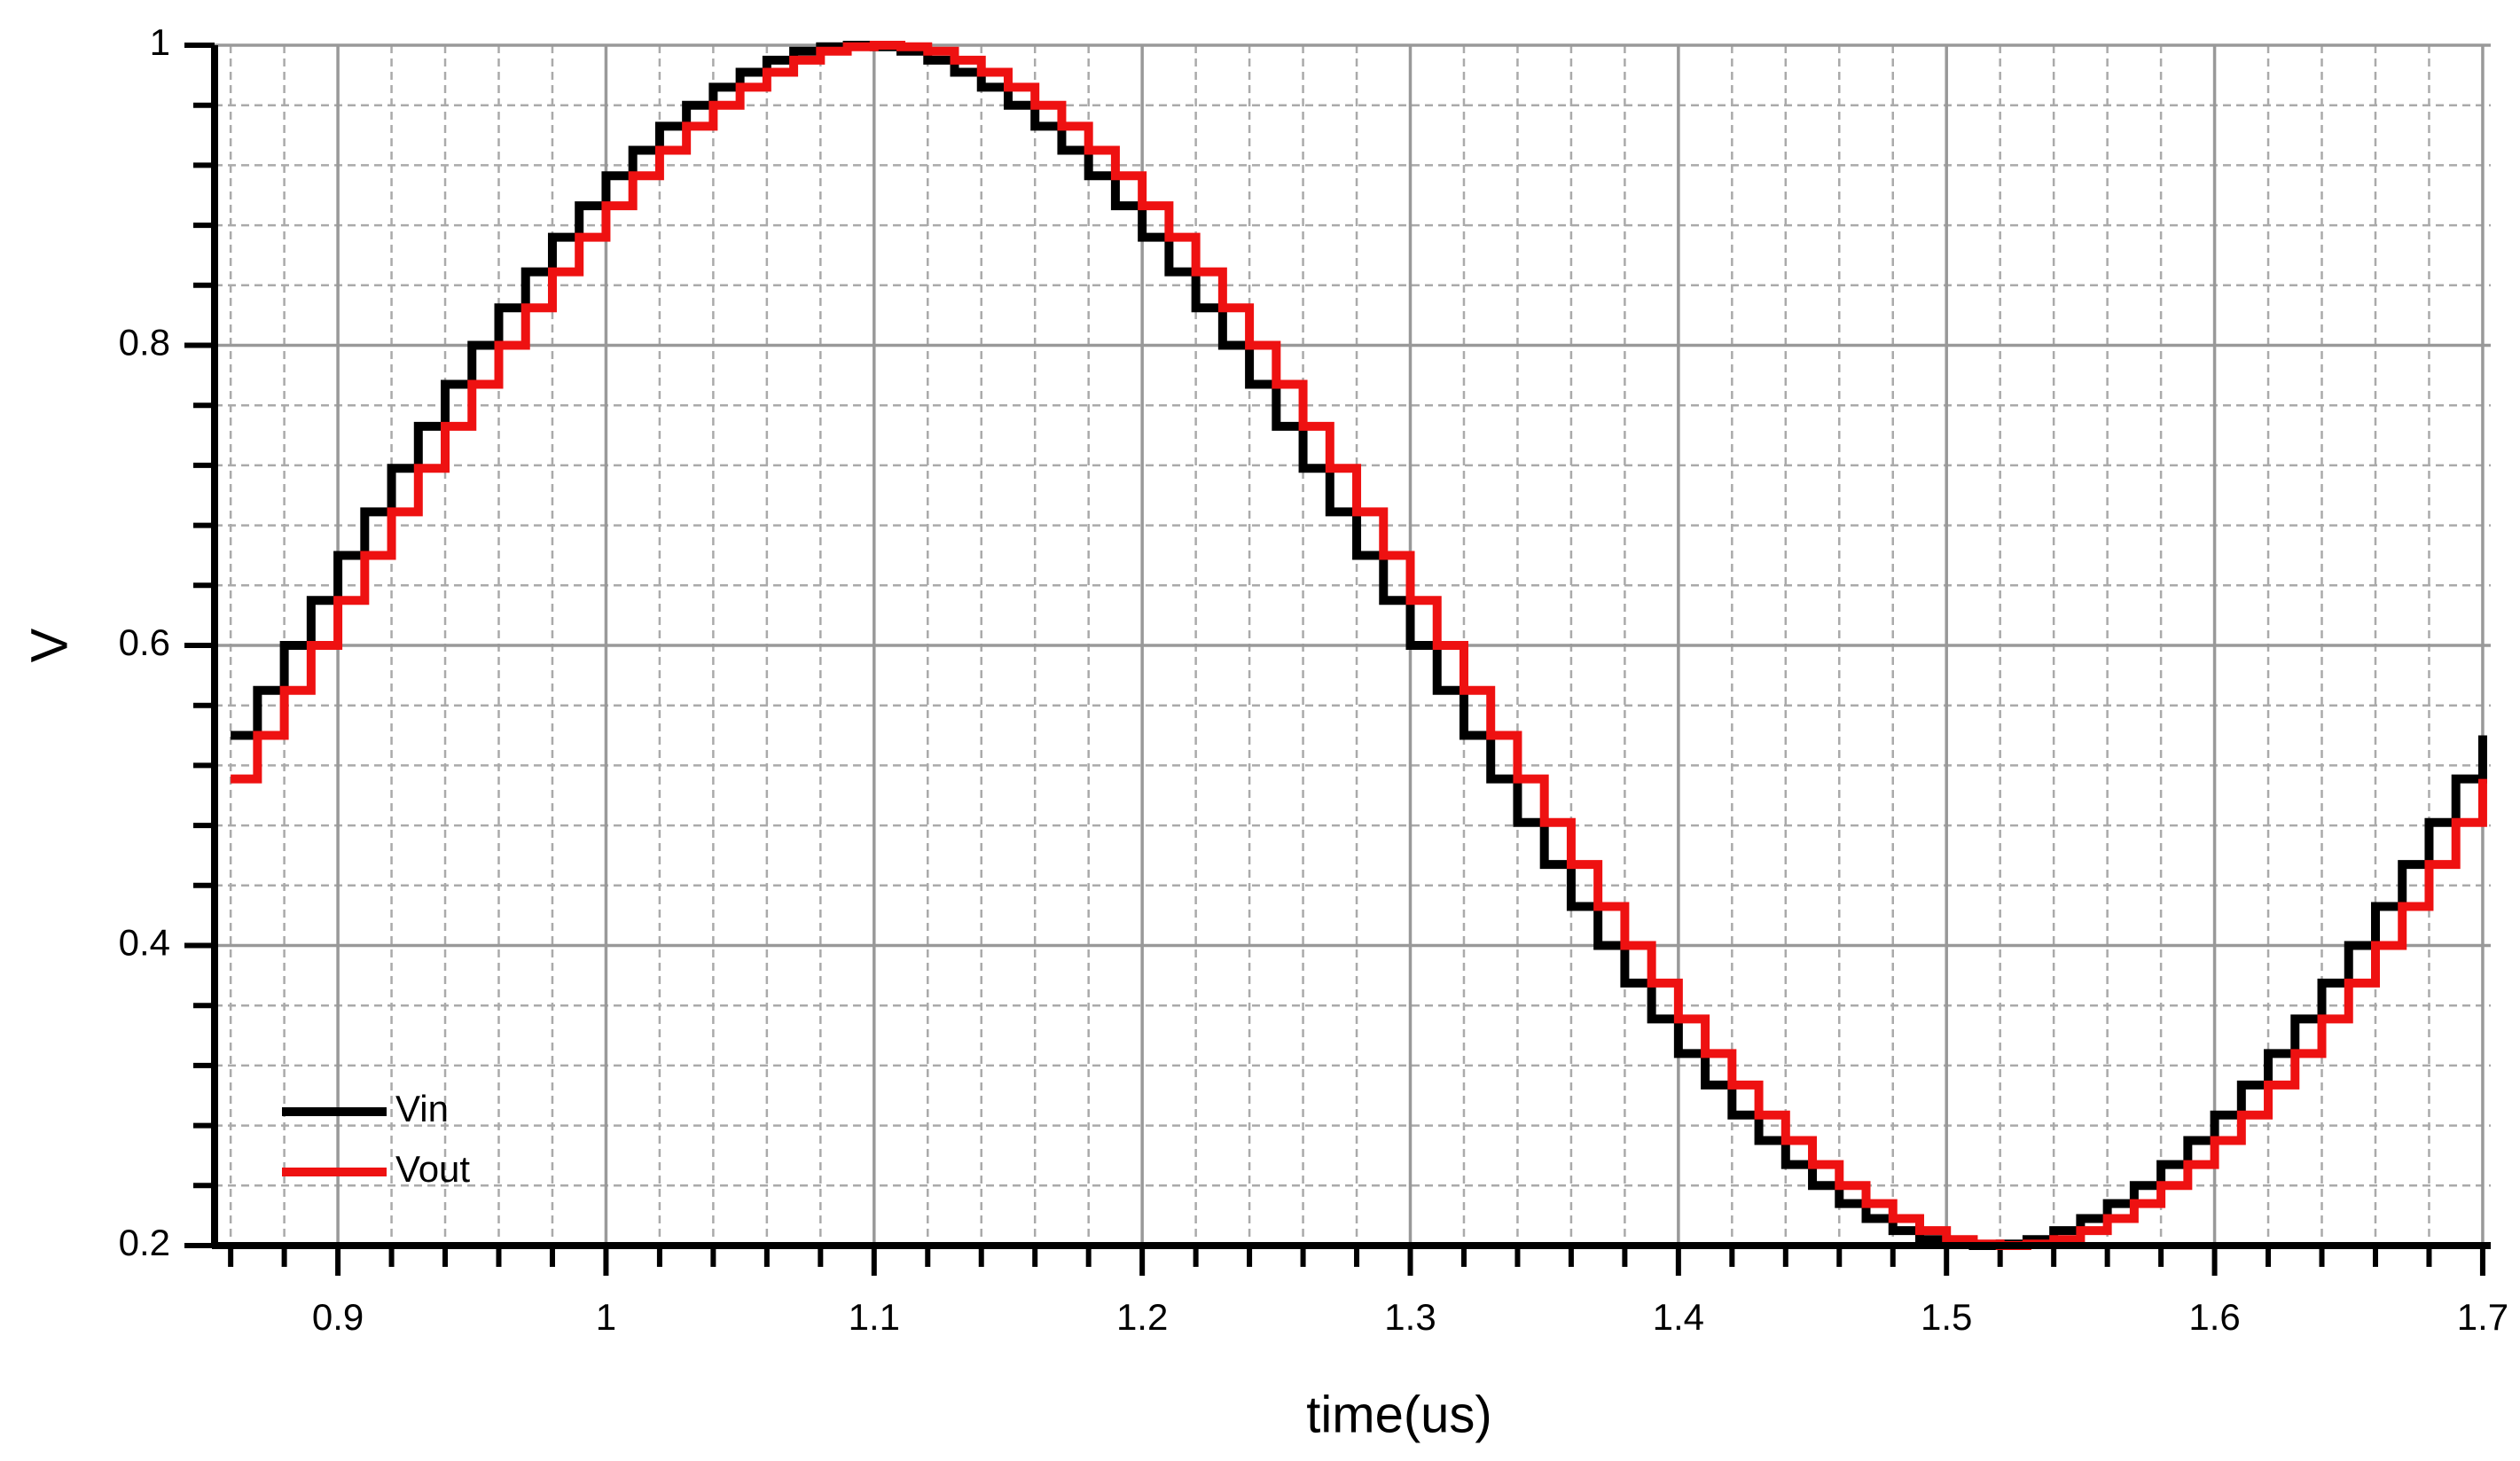 This screenshot has height=1461, width=2520. Describe the element at coordinates (2482, 1317) in the screenshot. I see `x-tick-label: 1.7` at that location.